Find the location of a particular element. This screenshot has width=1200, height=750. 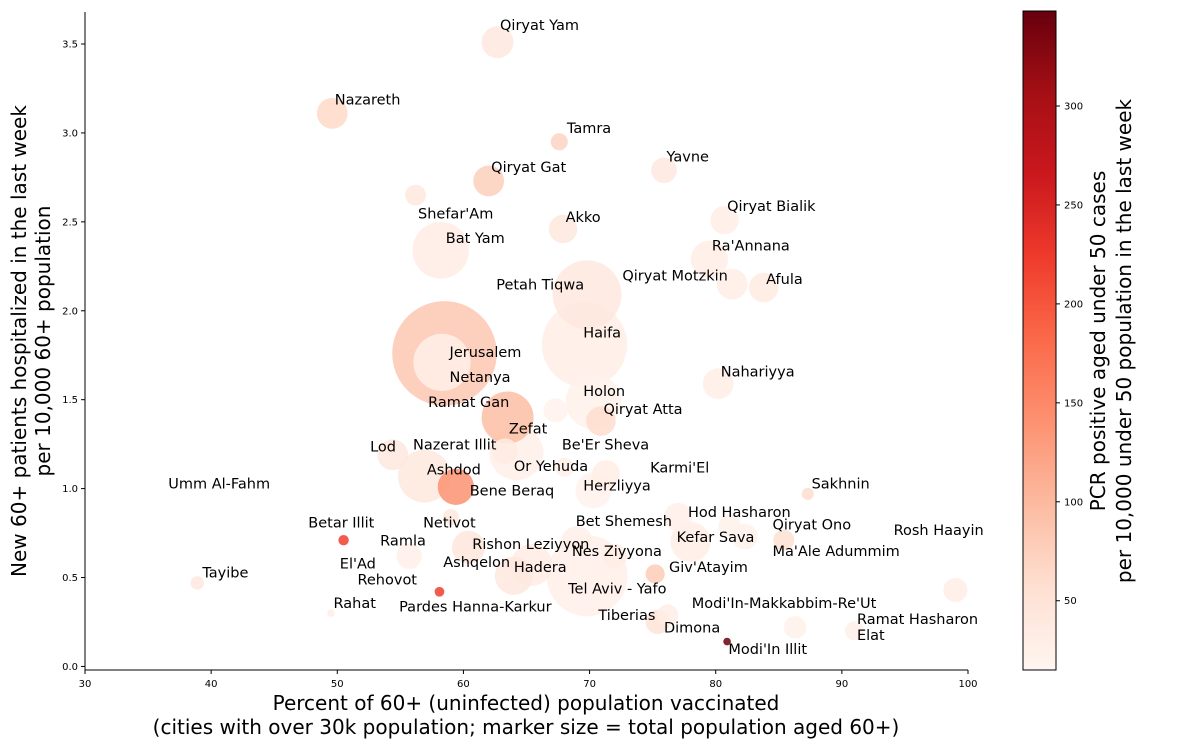

label-yavne: Yavne is located at coordinates (688, 157).